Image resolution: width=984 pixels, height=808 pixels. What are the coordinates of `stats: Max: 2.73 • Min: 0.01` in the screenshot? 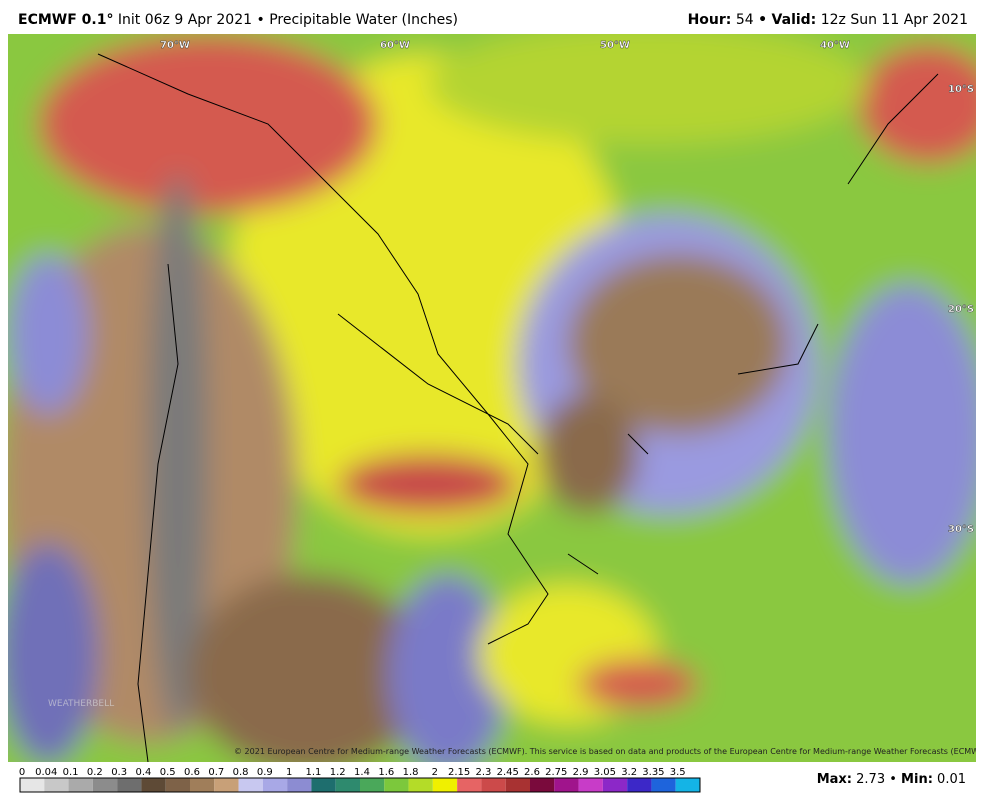 It's located at (891, 779).